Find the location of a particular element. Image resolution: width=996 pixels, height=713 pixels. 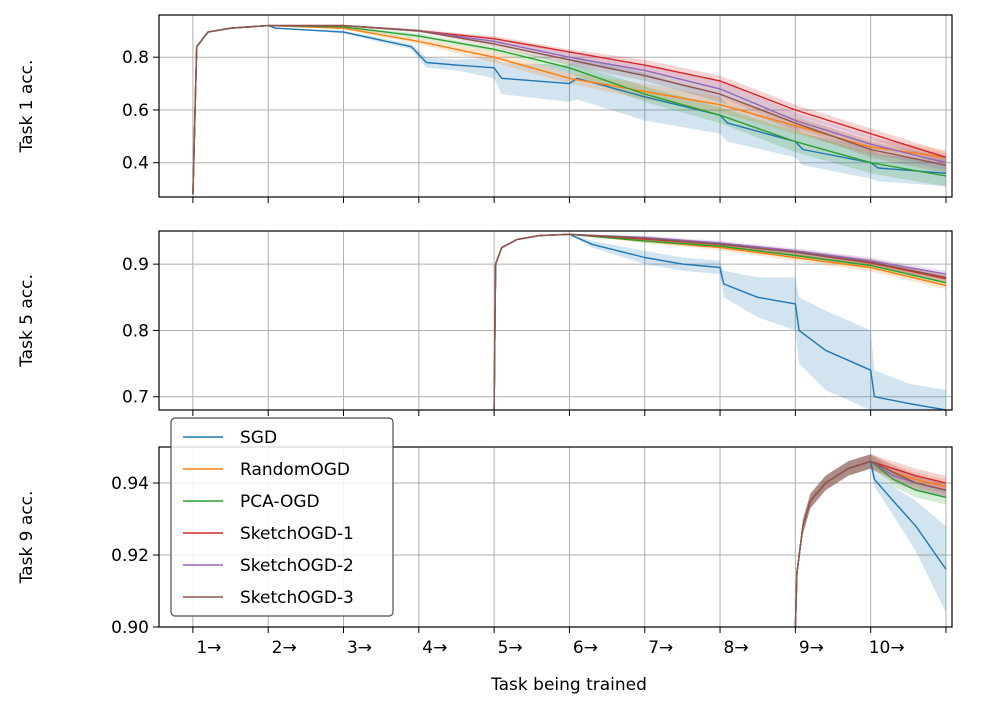

y-tick-label: 0.4 is located at coordinates (135, 164).